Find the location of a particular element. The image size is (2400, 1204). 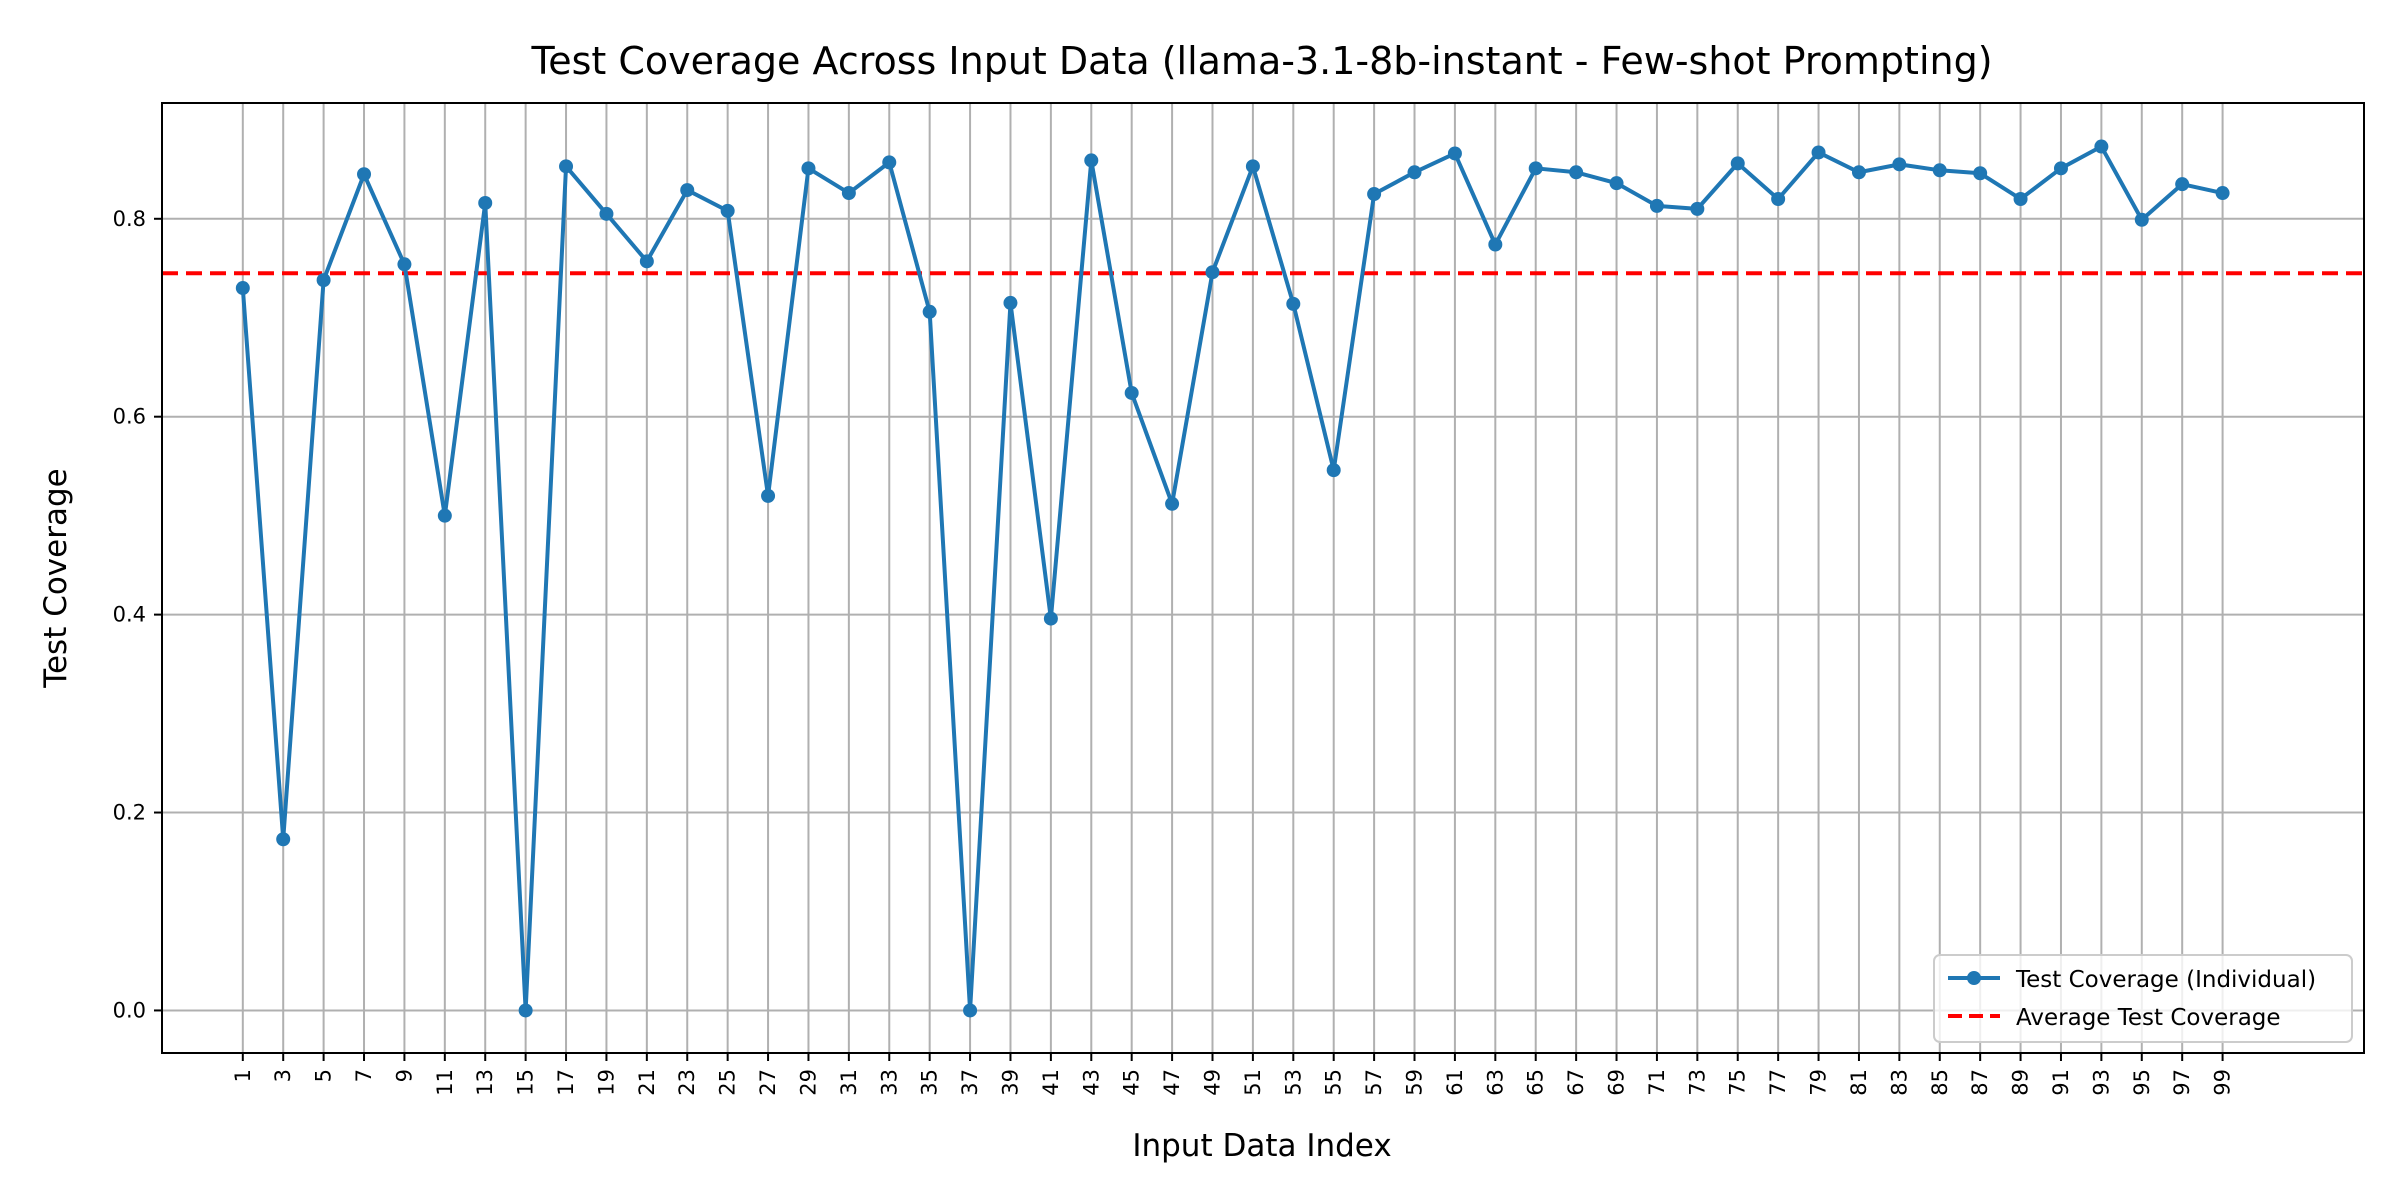

x-tick-label: 85 is located at coordinates (1940, 1082).